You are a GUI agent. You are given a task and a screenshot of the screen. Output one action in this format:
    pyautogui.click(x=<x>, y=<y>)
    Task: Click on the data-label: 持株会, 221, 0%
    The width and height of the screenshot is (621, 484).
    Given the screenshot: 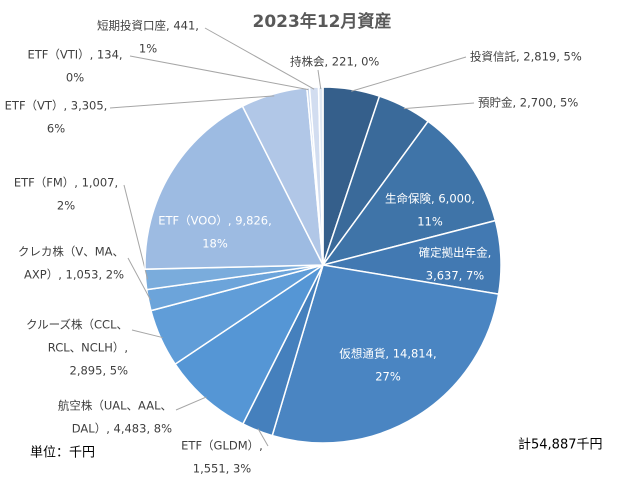 What is the action you would take?
    pyautogui.click(x=334, y=62)
    